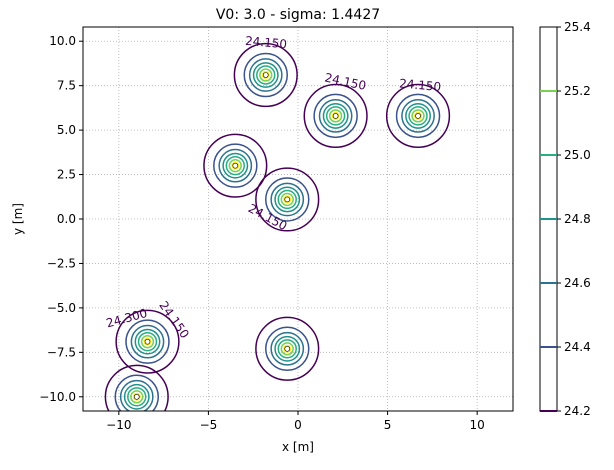 The height and width of the screenshot is (470, 614). Describe the element at coordinates (298, 447) in the screenshot. I see `x-axis-label: x [m]` at that location.